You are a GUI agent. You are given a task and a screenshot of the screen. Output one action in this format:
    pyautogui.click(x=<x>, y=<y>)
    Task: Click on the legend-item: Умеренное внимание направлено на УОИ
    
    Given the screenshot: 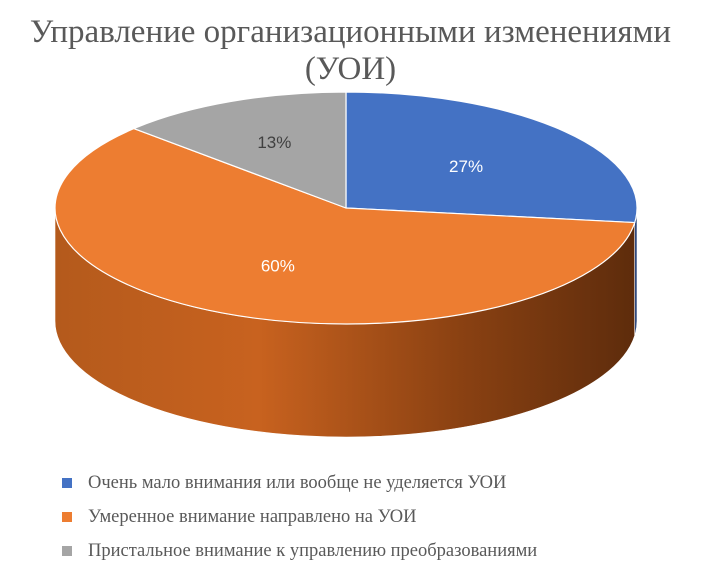 What is the action you would take?
    pyautogui.click(x=299, y=517)
    